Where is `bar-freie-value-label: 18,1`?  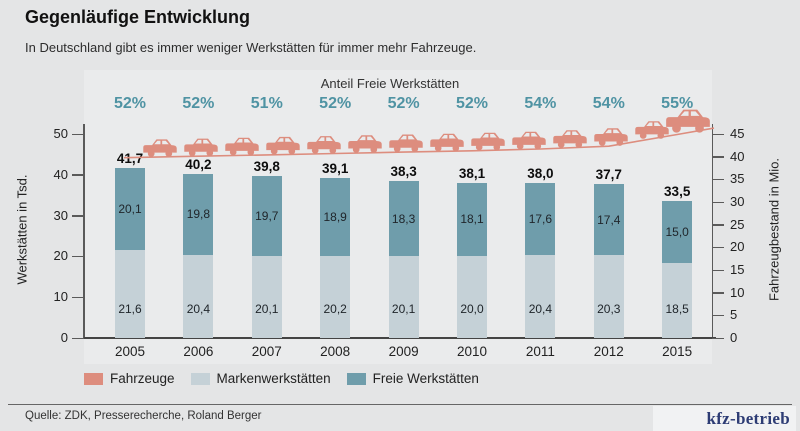 bar-freie-value-label: 18,1 is located at coordinates (472, 219).